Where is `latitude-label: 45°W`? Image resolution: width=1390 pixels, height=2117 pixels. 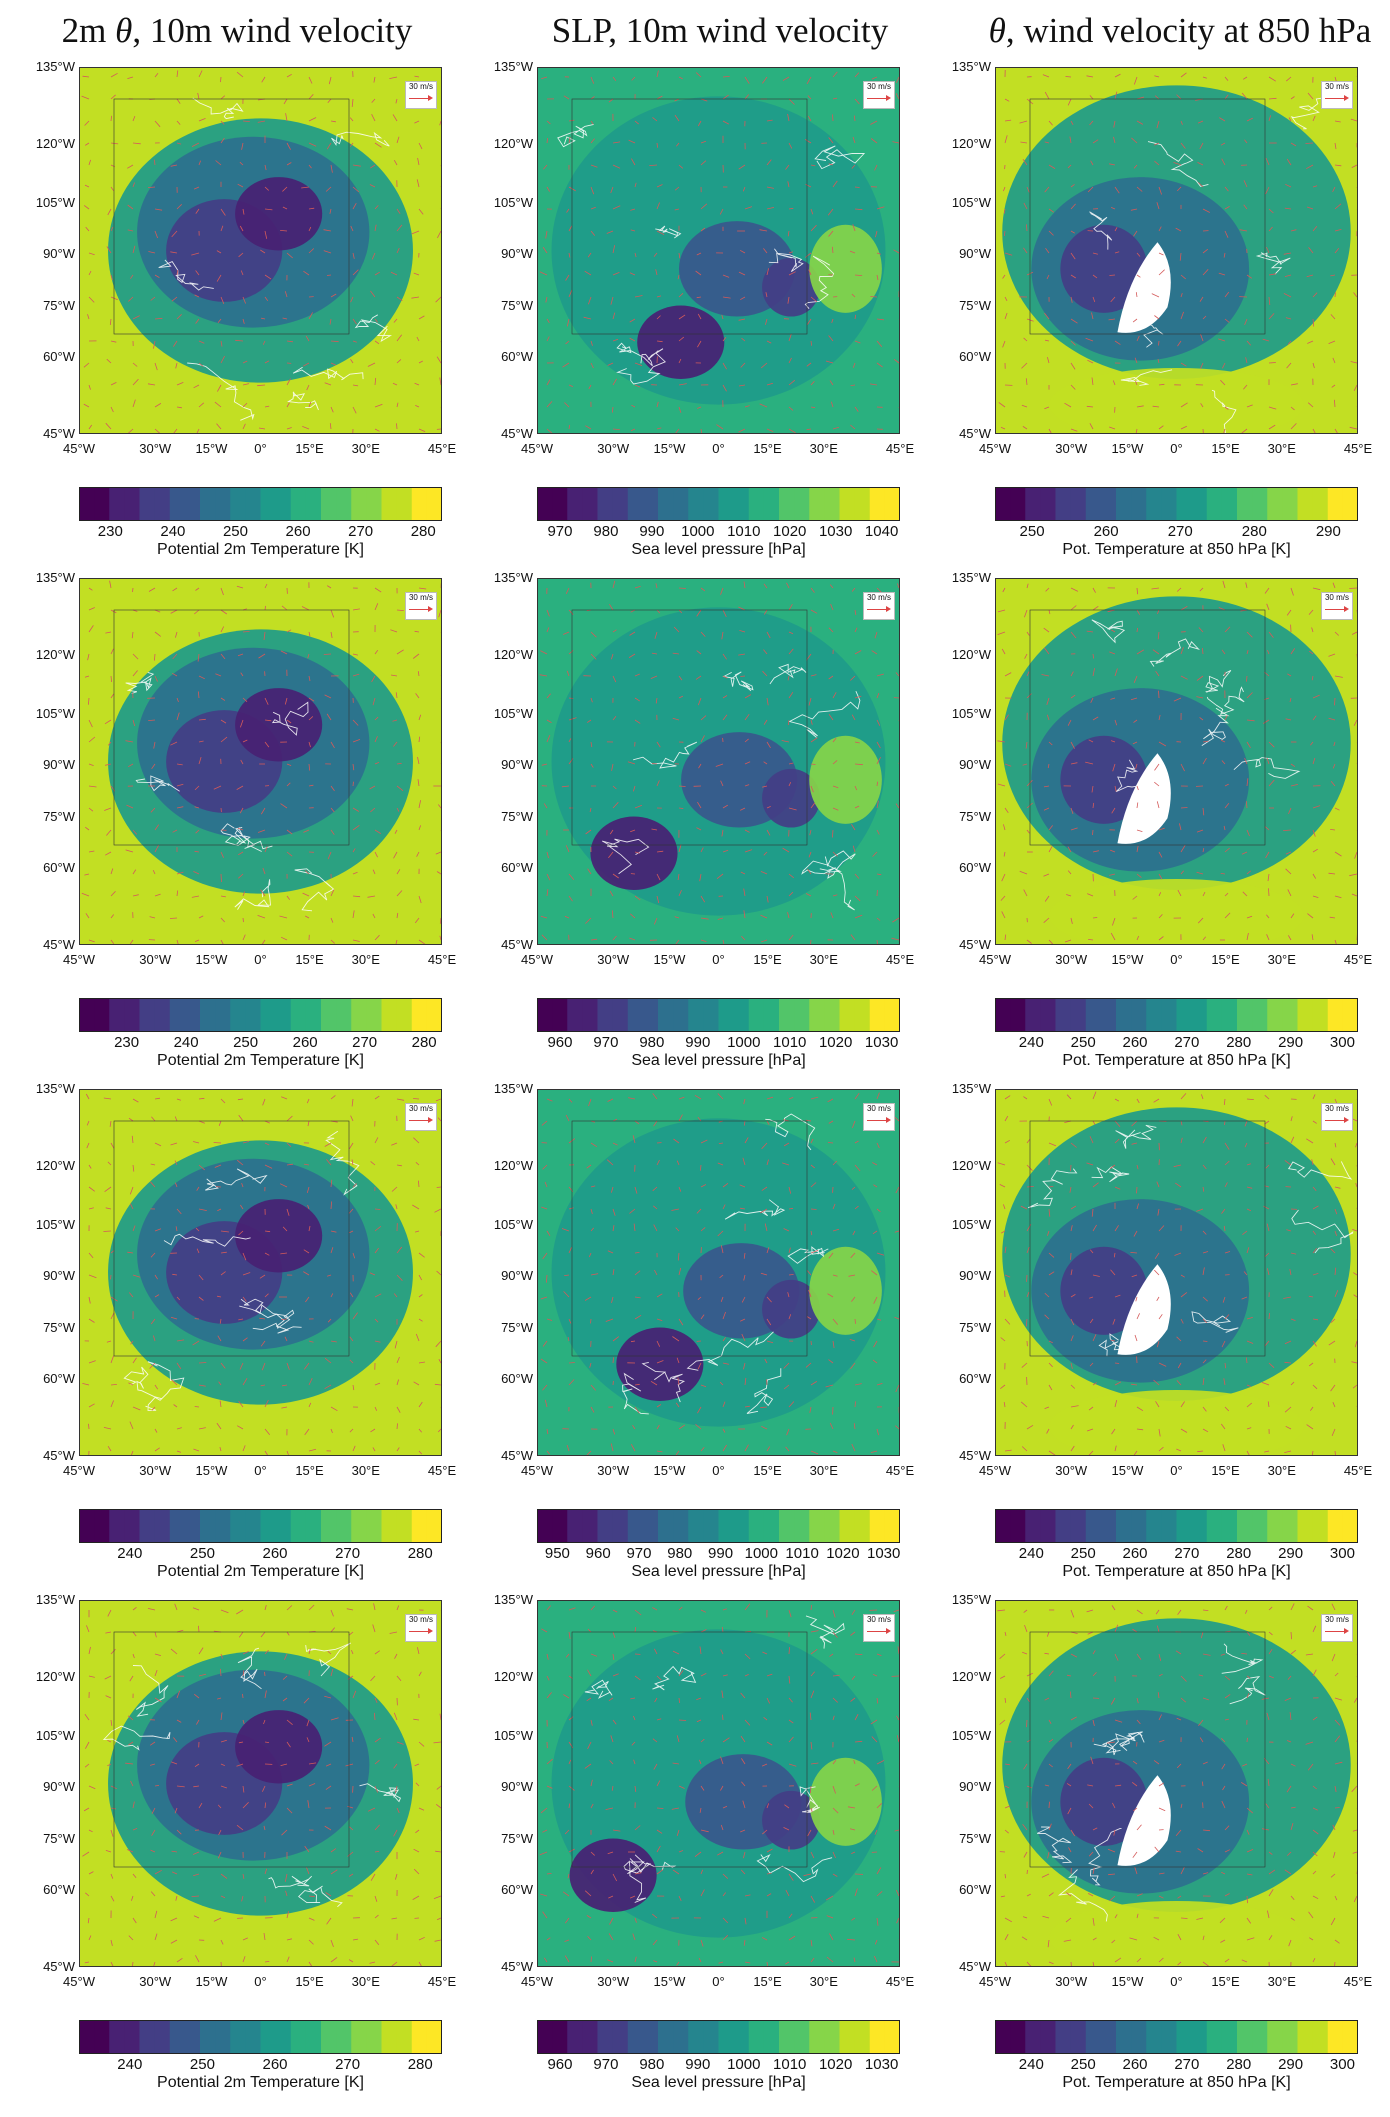
latitude-label: 45°W is located at coordinates (975, 944).